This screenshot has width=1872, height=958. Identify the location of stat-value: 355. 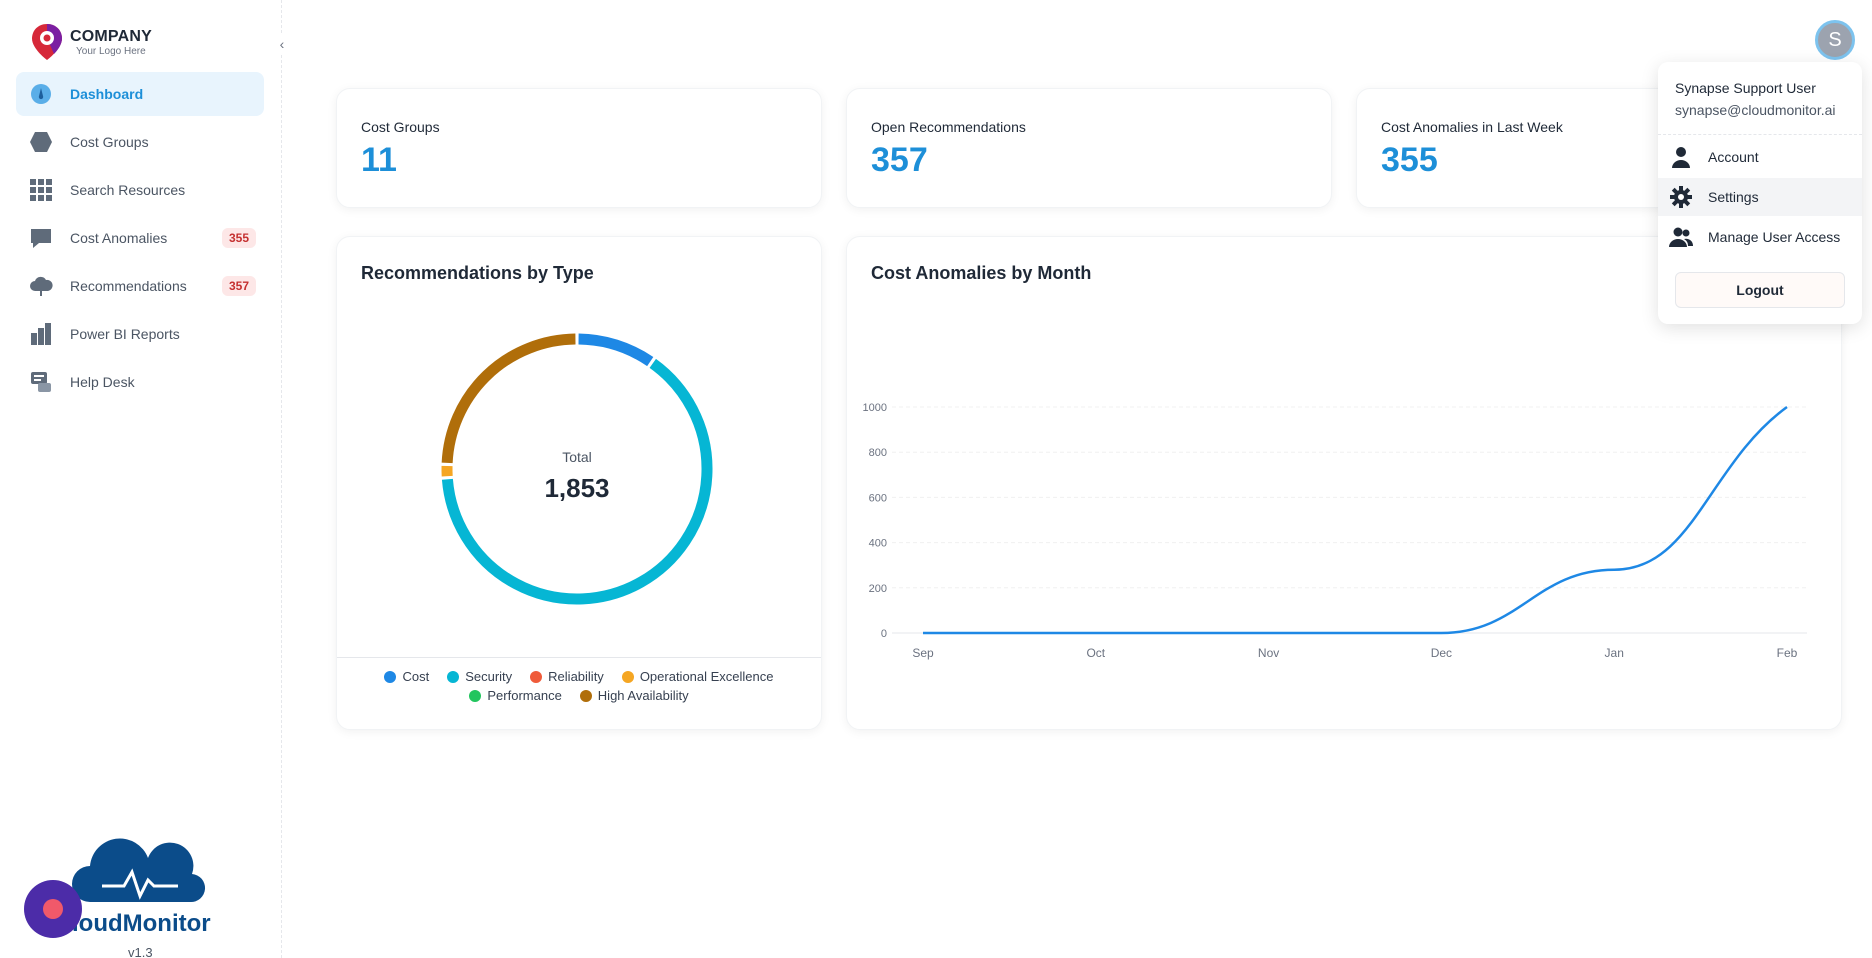
(1409, 160).